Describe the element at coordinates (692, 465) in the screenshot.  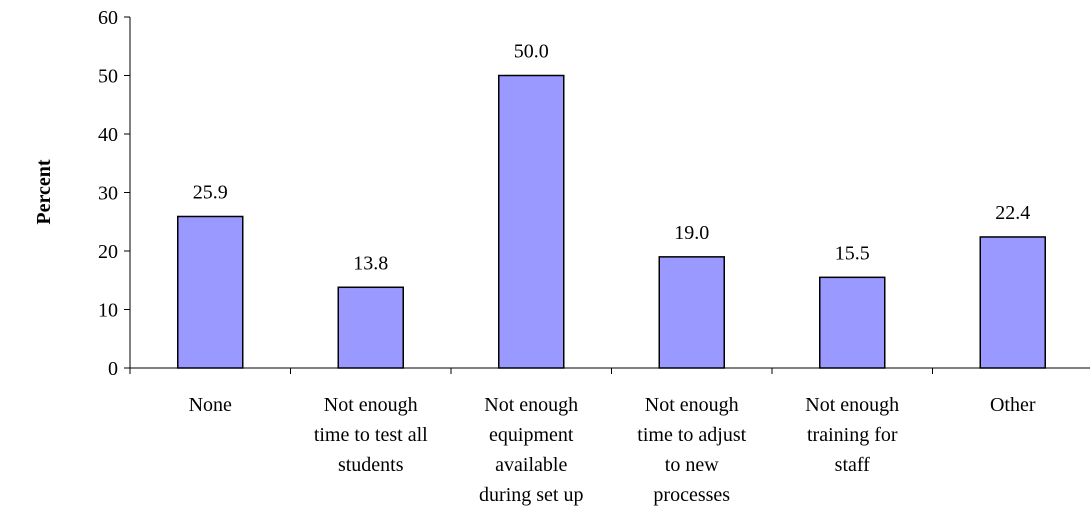
I see `x-tick-label: to new` at that location.